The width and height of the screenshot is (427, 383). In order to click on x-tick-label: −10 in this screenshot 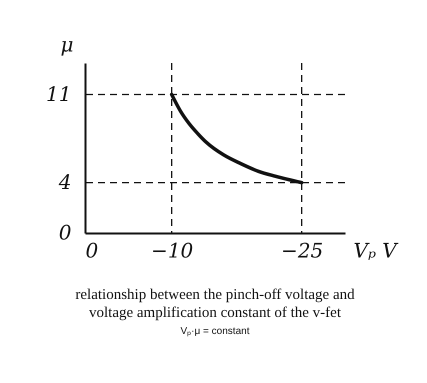, I will do `click(172, 250)`.